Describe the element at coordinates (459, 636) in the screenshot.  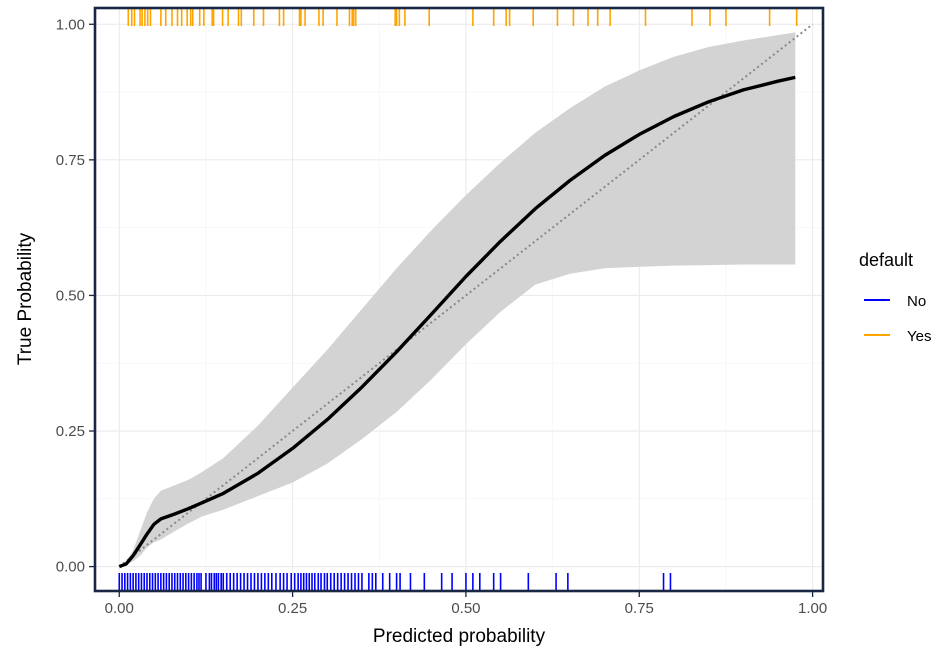
I see `x-axis-title: Predicted probability` at that location.